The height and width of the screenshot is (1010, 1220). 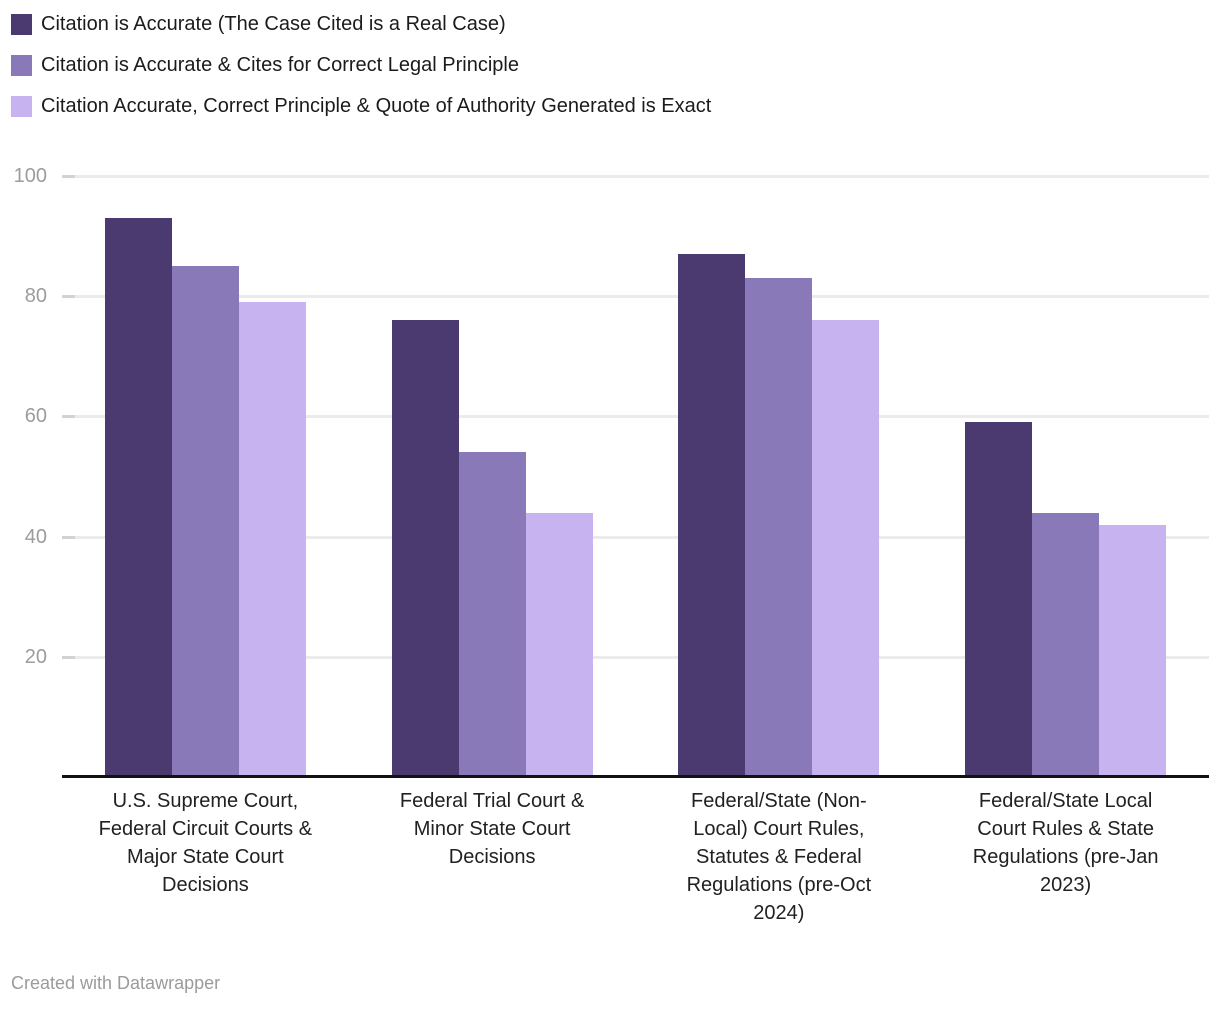 I want to click on bar-series2-group3, so click(x=779, y=527).